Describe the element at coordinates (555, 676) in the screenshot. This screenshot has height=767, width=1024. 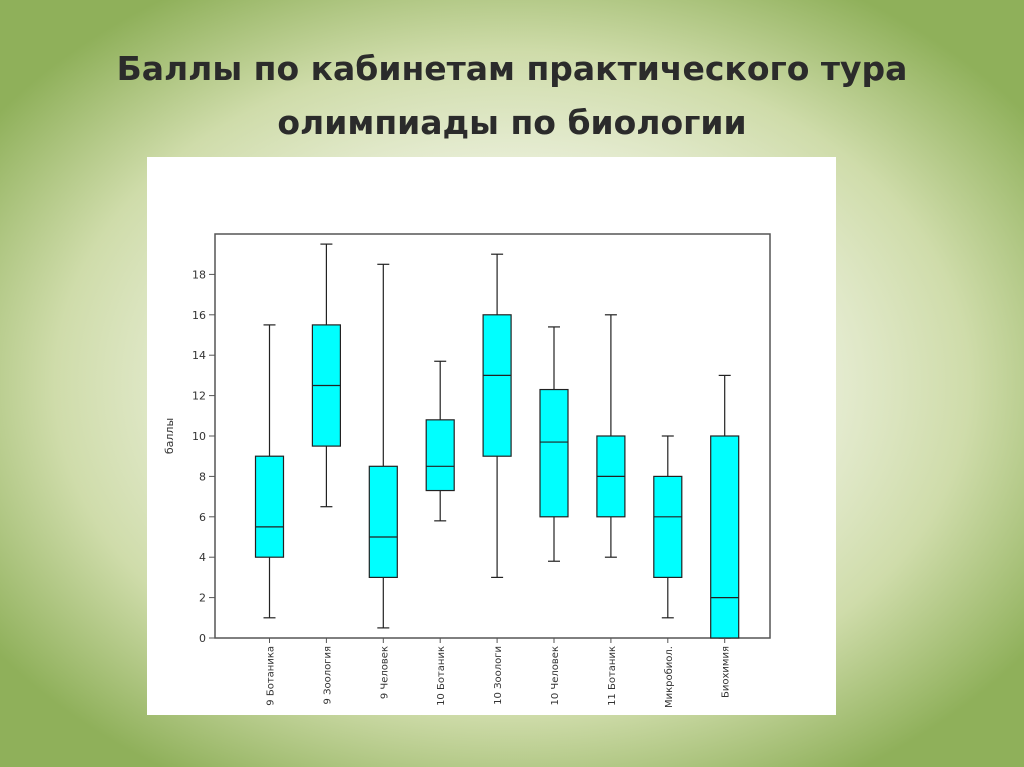
I see `x-tick-label: 10 Человек` at that location.